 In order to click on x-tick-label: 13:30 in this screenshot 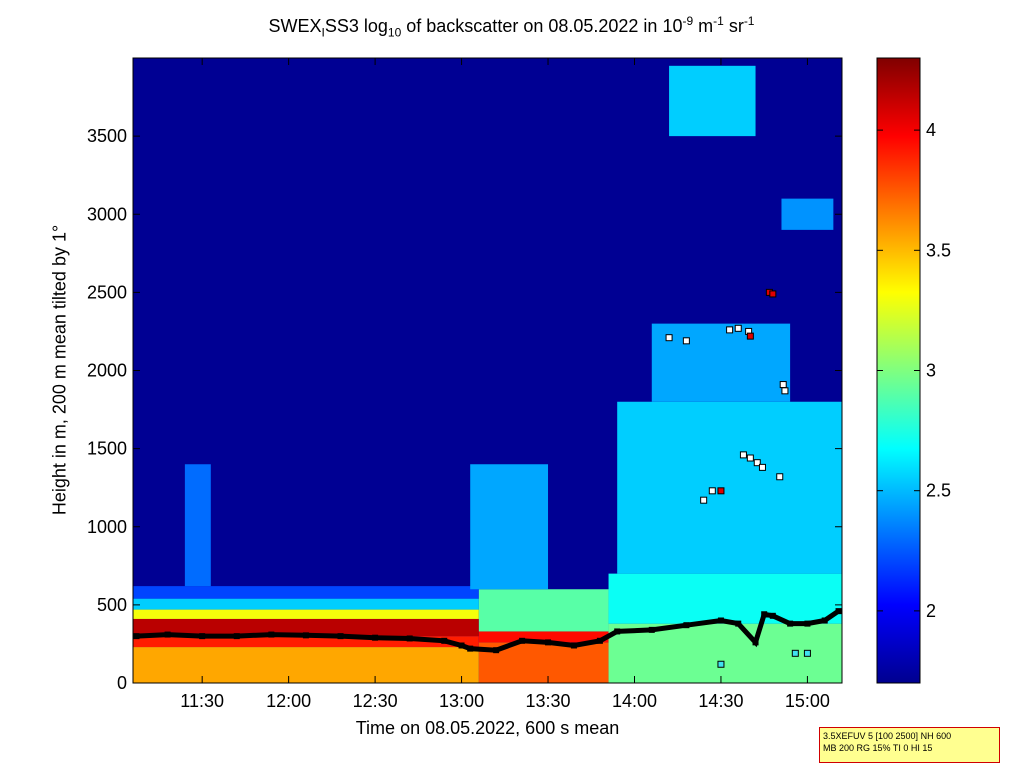, I will do `click(548, 701)`.